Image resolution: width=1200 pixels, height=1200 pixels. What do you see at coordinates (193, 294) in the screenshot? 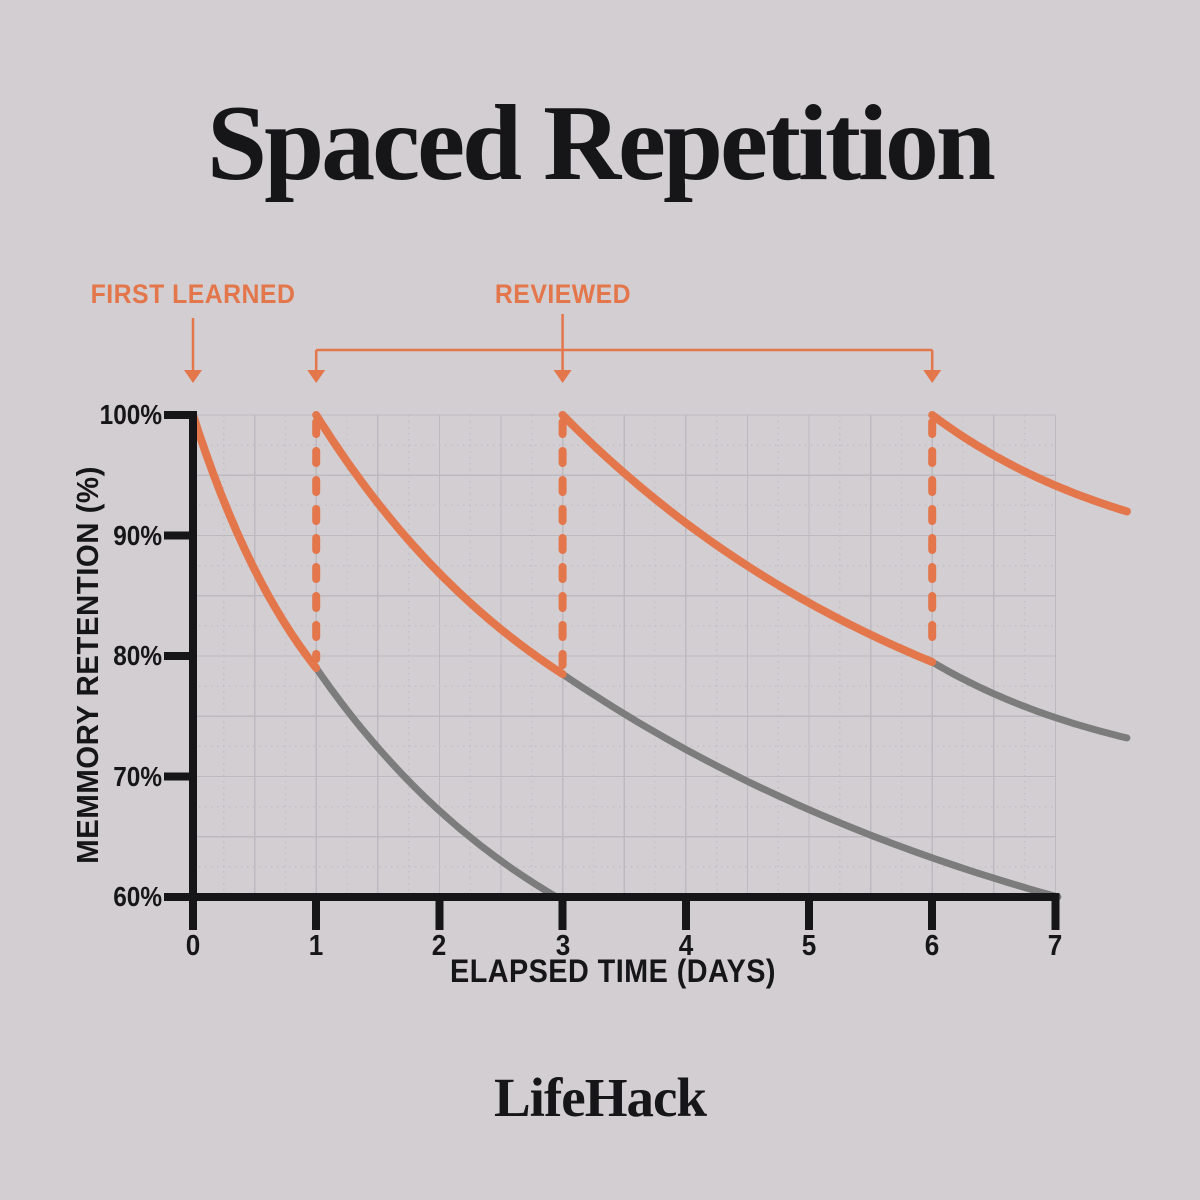
I see `annotation-first-learned: FIRST LEARNED` at bounding box center [193, 294].